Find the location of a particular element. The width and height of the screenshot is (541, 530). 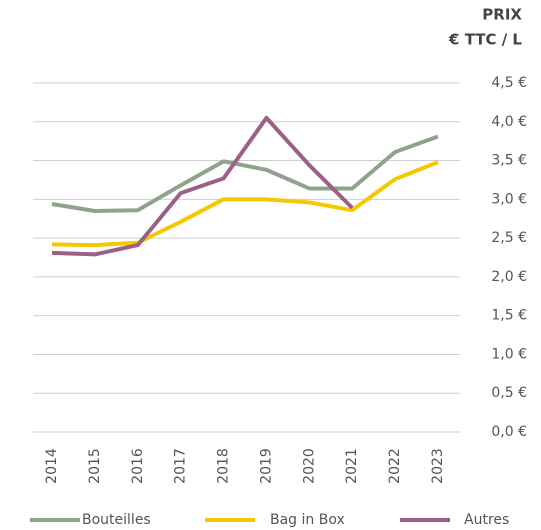

y-tick-label: 1,5 € is located at coordinates (509, 316).